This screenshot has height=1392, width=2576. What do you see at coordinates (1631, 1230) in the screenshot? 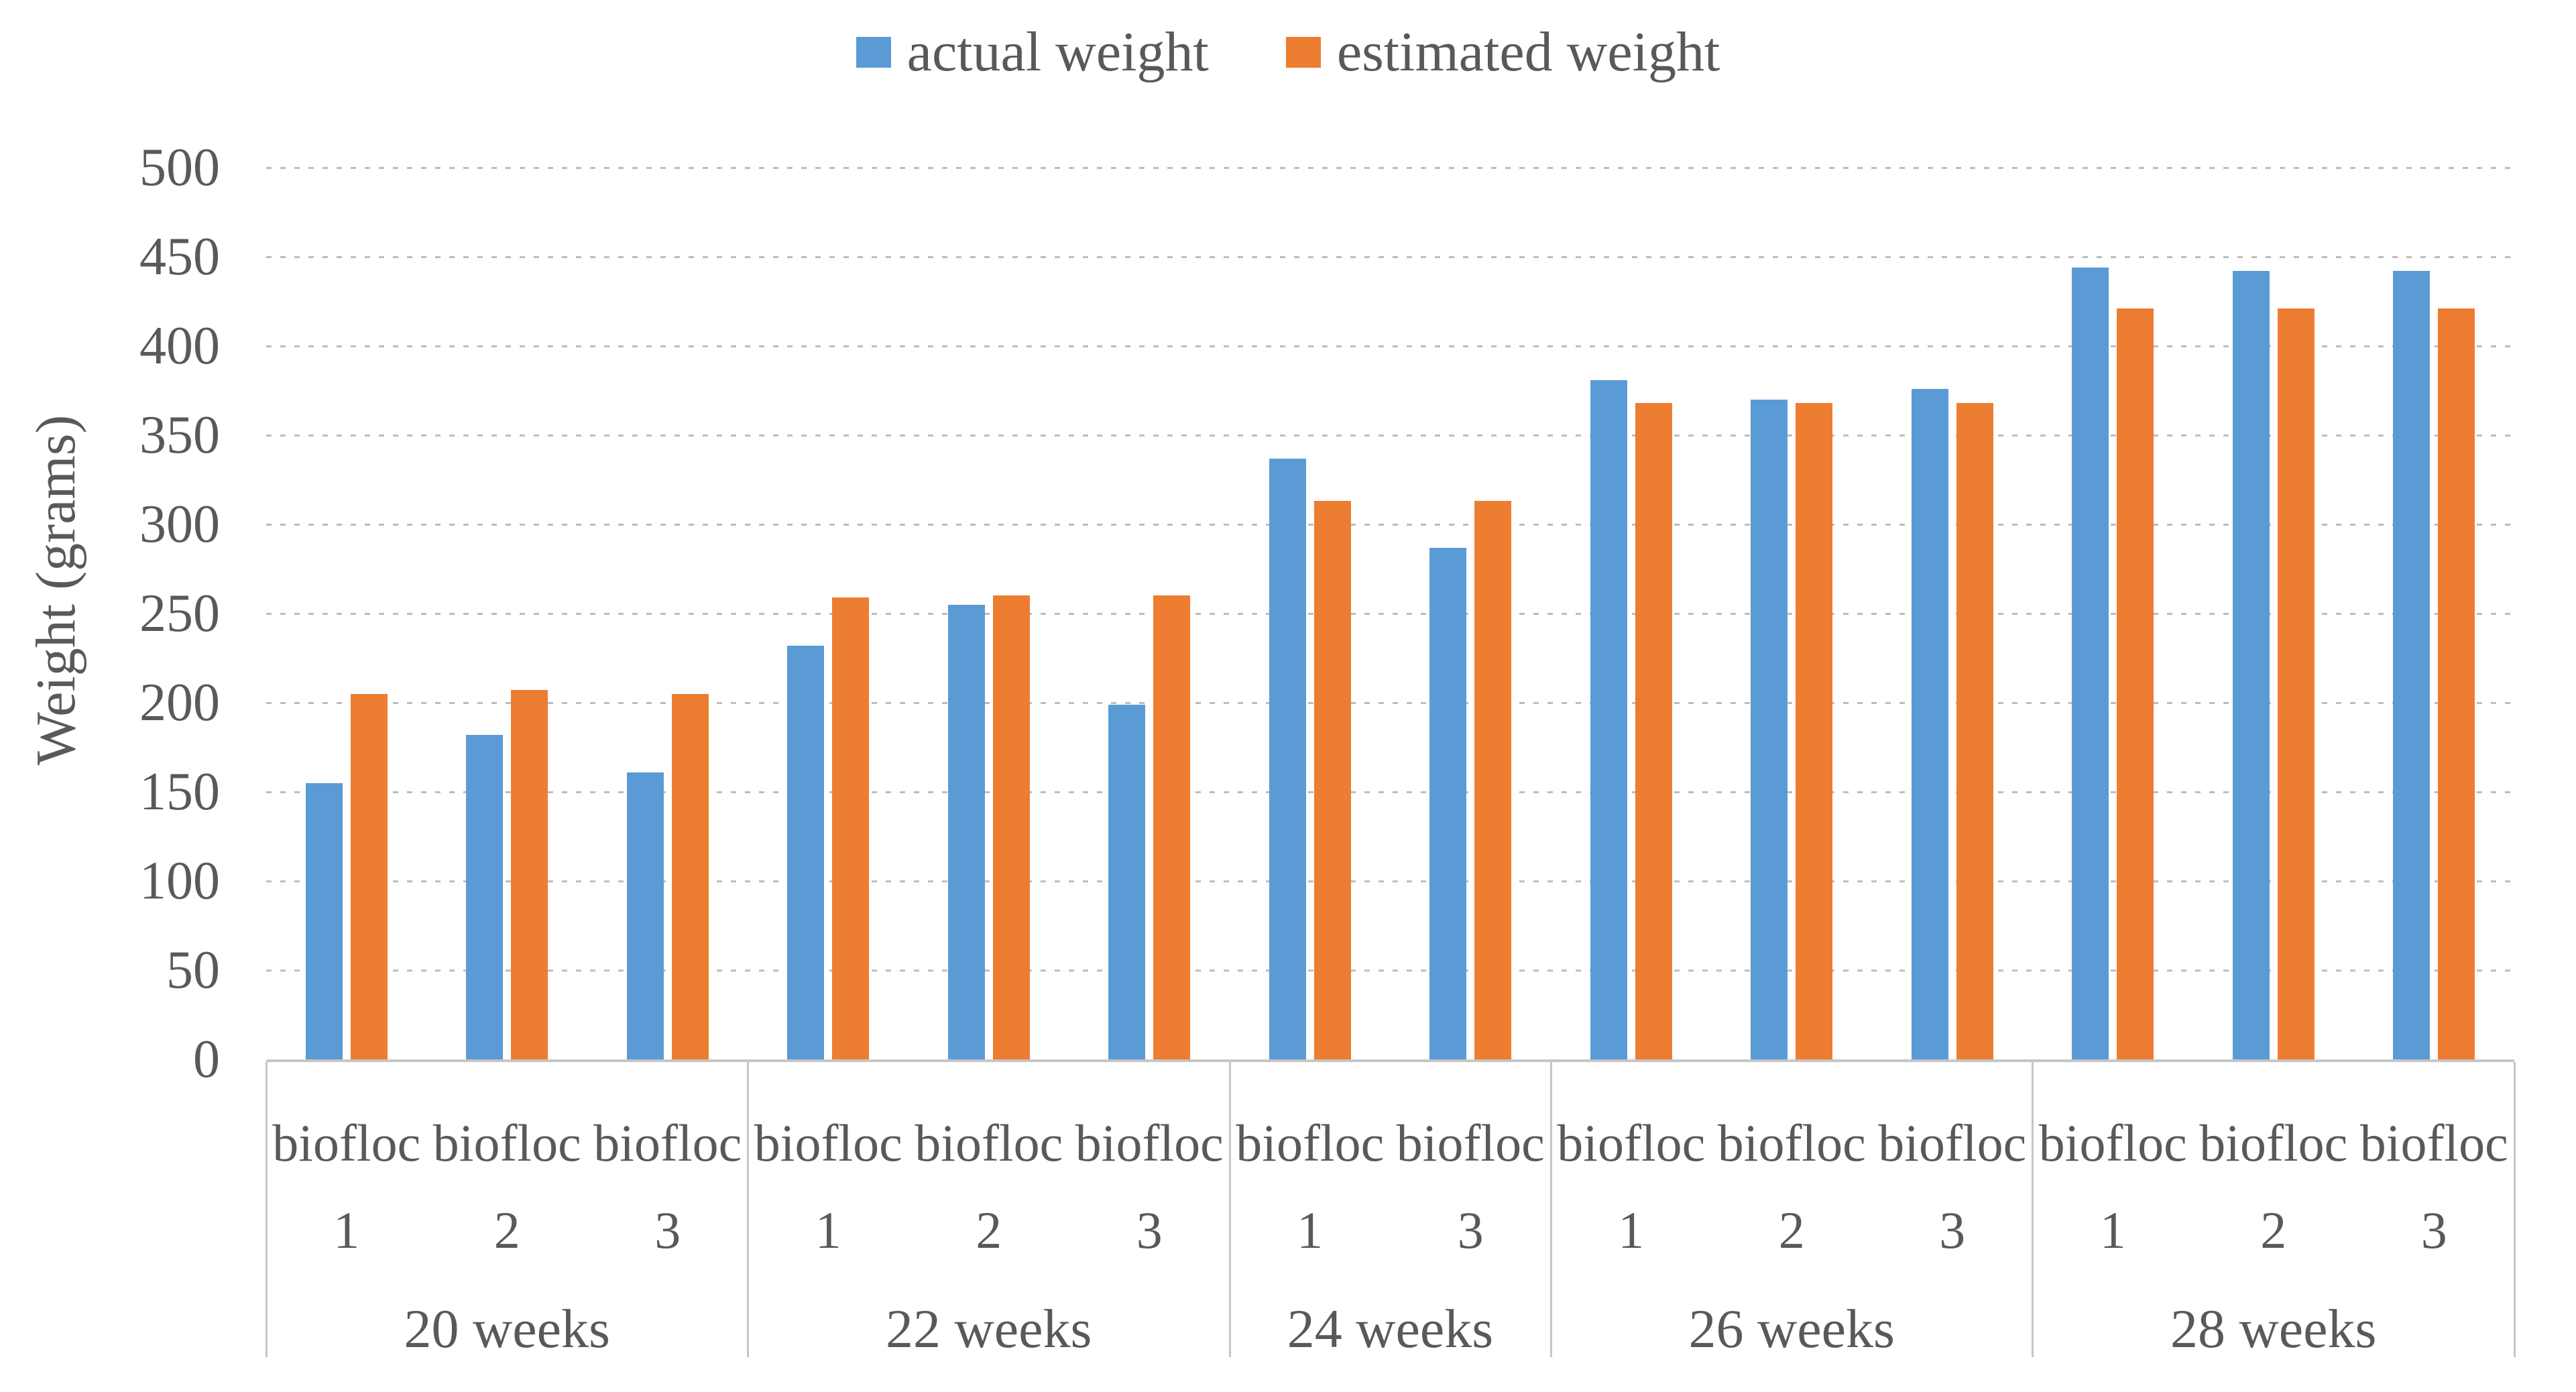
I see `x-number-26-weeks-1: 1` at bounding box center [1631, 1230].